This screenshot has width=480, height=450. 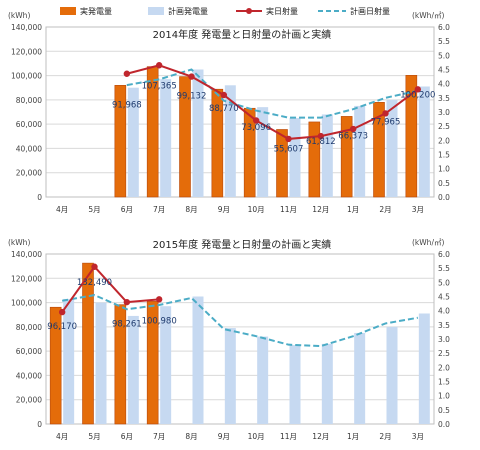 What do you see at coordinates (192, 97) in the screenshot?
I see `data-label: 99,132` at bounding box center [192, 97].